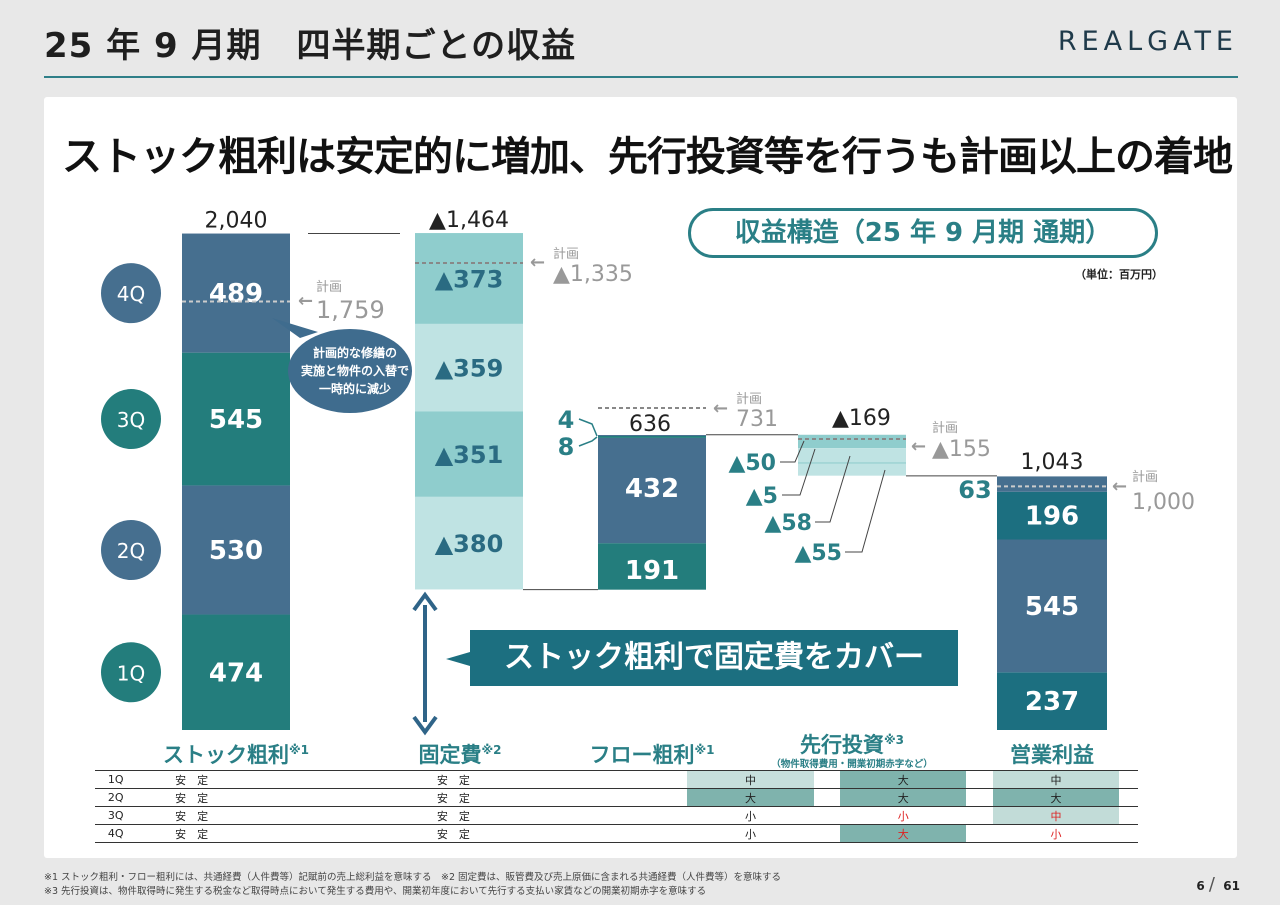  Describe the element at coordinates (647, 157) in the screenshot. I see `headline: ストック粗利は安定的に増加、先行投資等を行うも計画以上の着地` at that location.